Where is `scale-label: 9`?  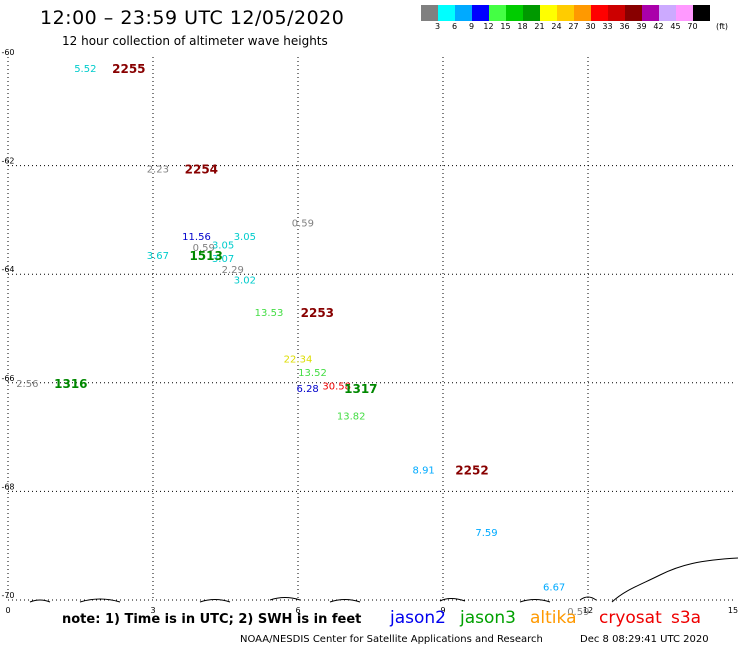
scale-label: 9 is located at coordinates (471, 26).